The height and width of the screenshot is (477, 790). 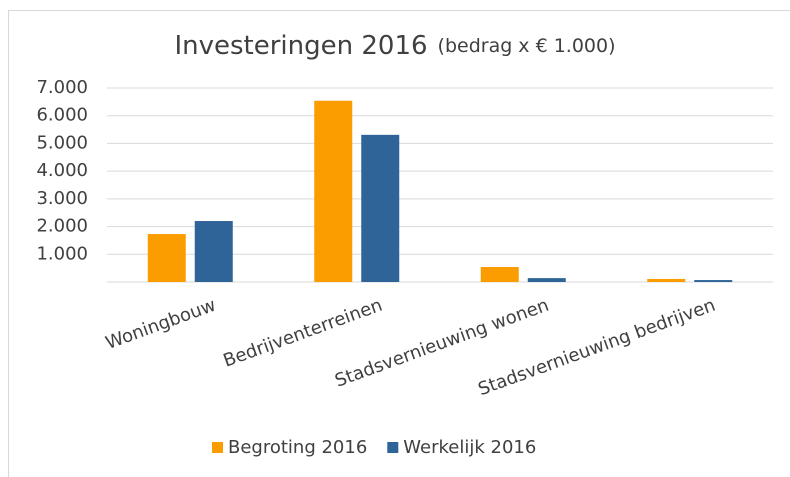 What do you see at coordinates (62, 87) in the screenshot?
I see `y-tick-label: 7.000` at bounding box center [62, 87].